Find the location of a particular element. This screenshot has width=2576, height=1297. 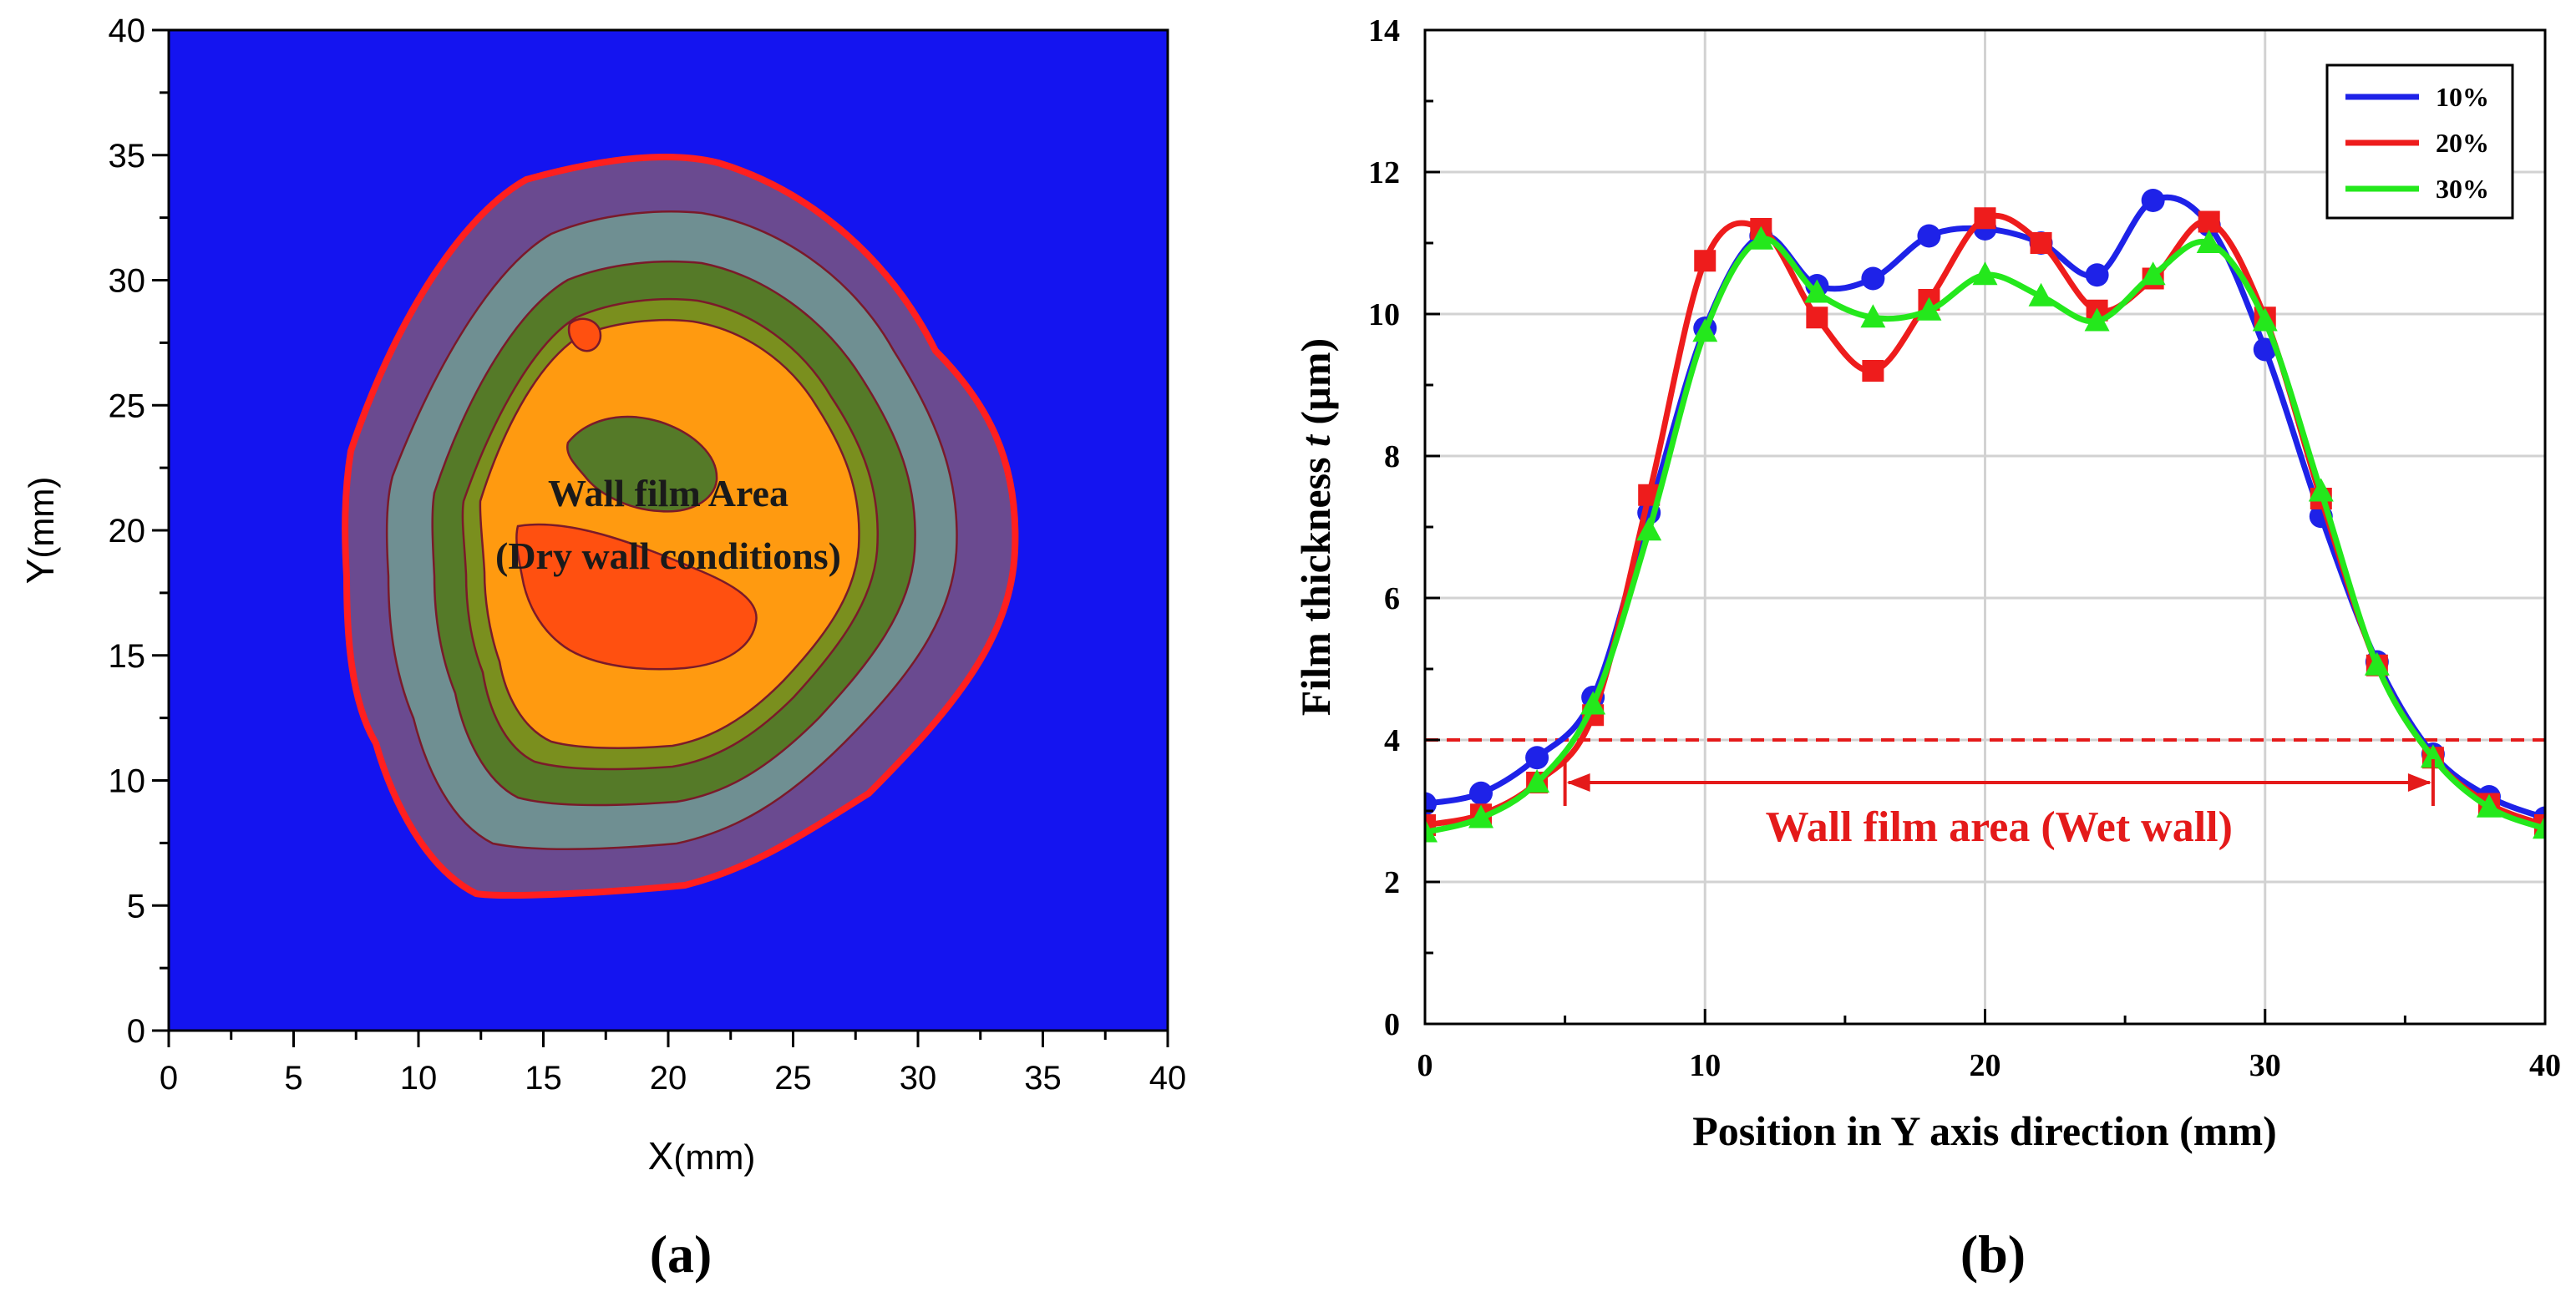

x-tick-label-a: 5 is located at coordinates (293, 1078).